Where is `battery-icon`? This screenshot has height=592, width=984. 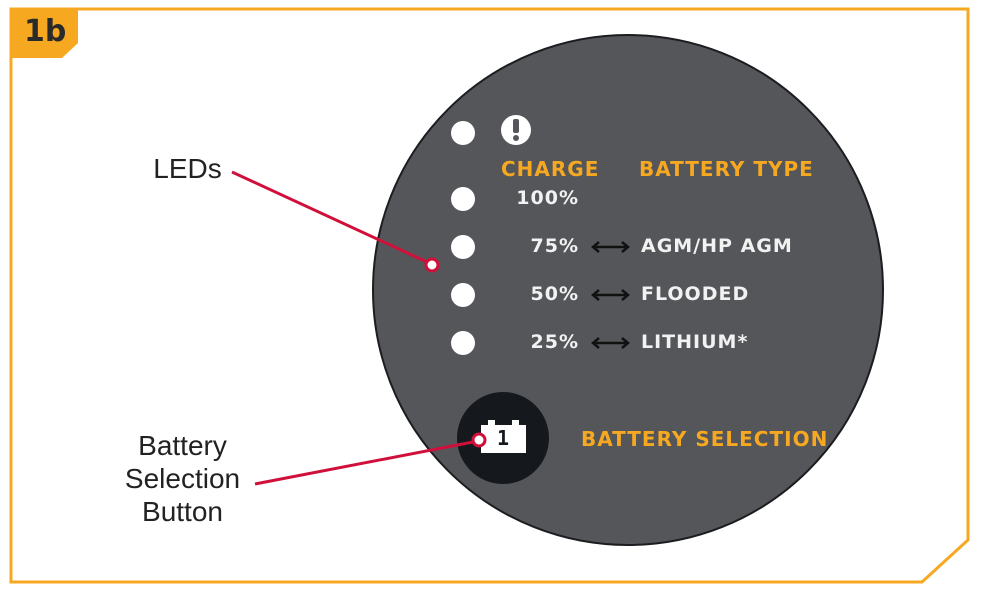 battery-icon is located at coordinates (503, 439).